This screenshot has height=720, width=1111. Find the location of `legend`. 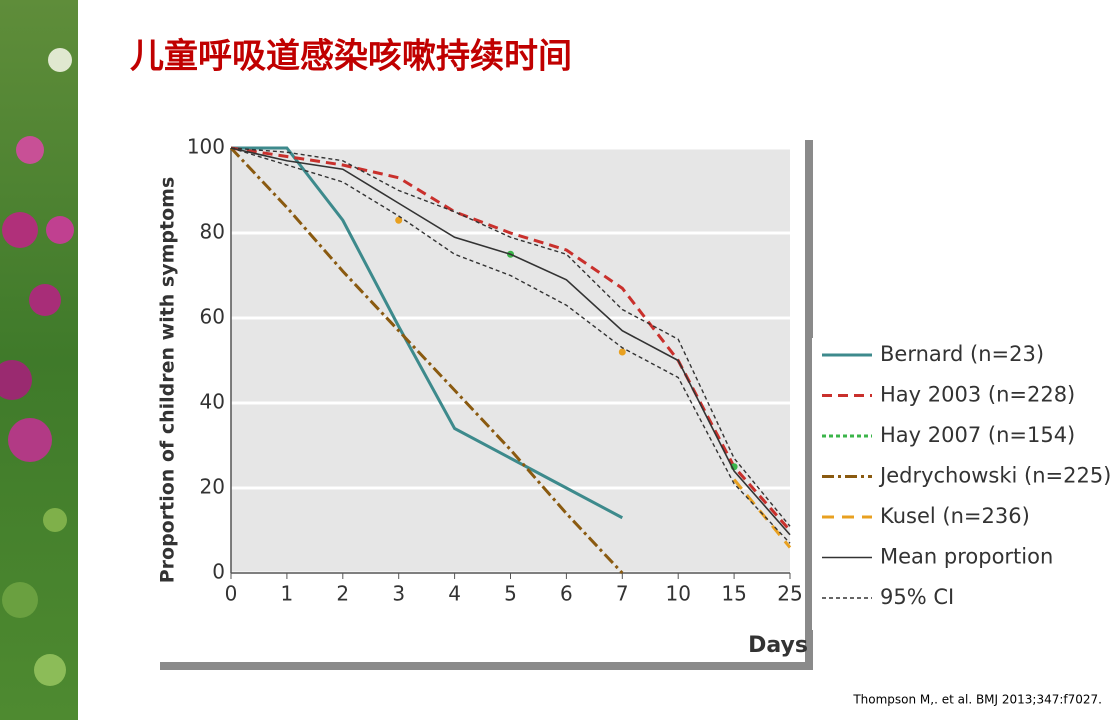

legend is located at coordinates (958, 484).